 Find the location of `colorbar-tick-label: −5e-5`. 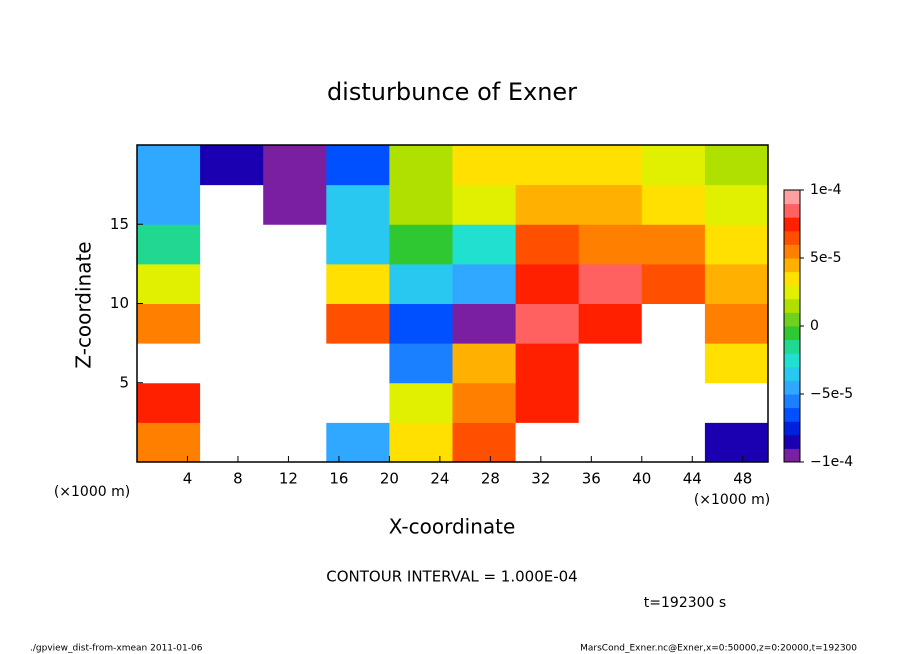

colorbar-tick-label: −5e-5 is located at coordinates (831, 394).